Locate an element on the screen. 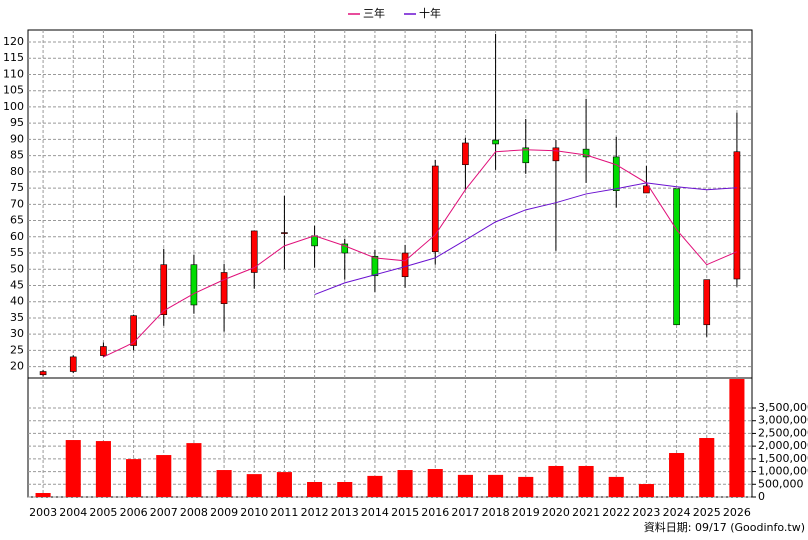 The height and width of the screenshot is (540, 808). y-tick-label: 70 is located at coordinates (17, 203).